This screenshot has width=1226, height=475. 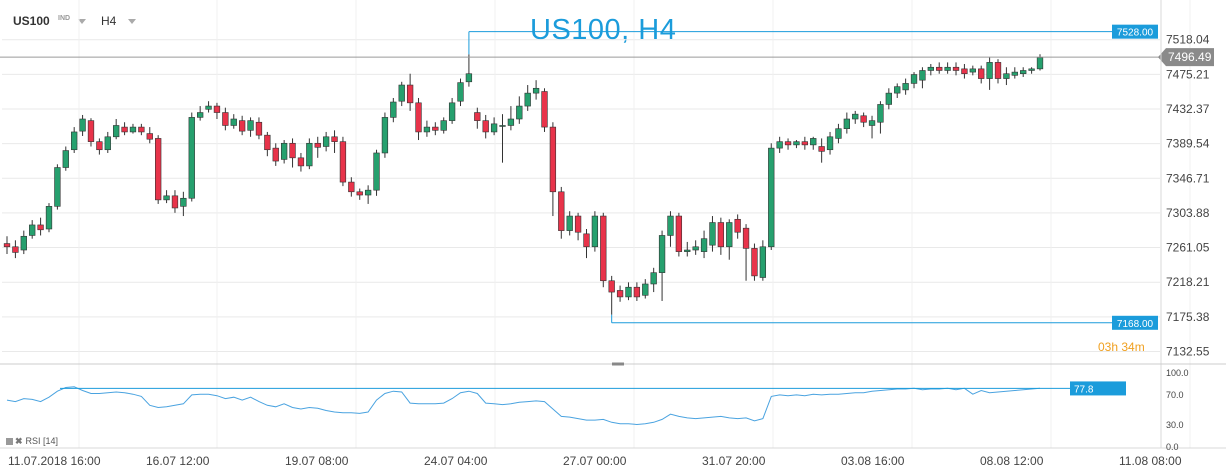 I want to click on price-axis-tick-label: 7261.05, so click(x=1188, y=248).